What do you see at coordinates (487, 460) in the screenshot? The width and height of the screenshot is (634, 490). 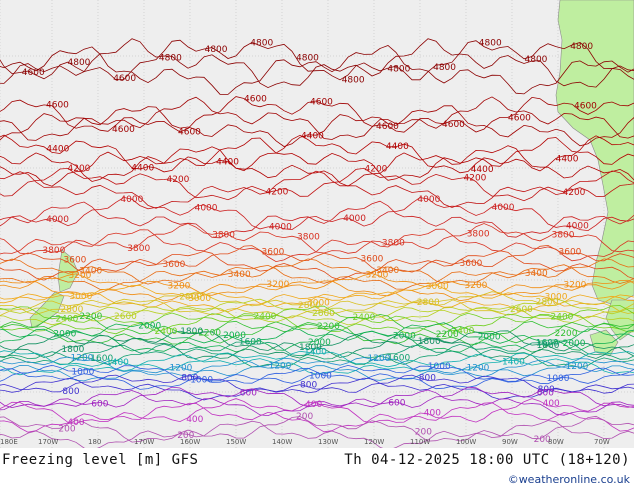 I see `valid-time: Th 04-12-2025 18:00 UTC (18+120)` at bounding box center [487, 460].